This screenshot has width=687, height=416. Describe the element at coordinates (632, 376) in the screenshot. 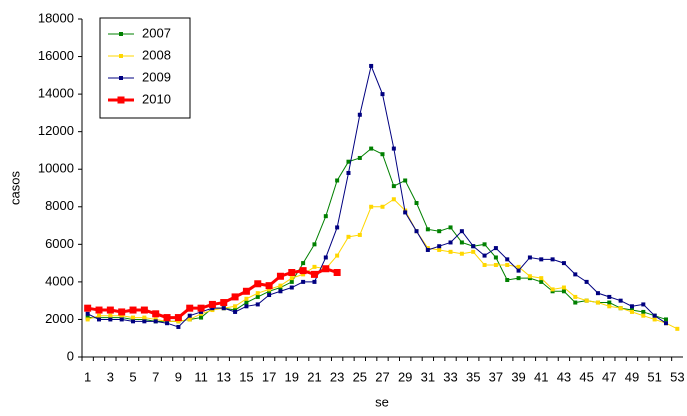

I see `x-tick-label: 49` at that location.